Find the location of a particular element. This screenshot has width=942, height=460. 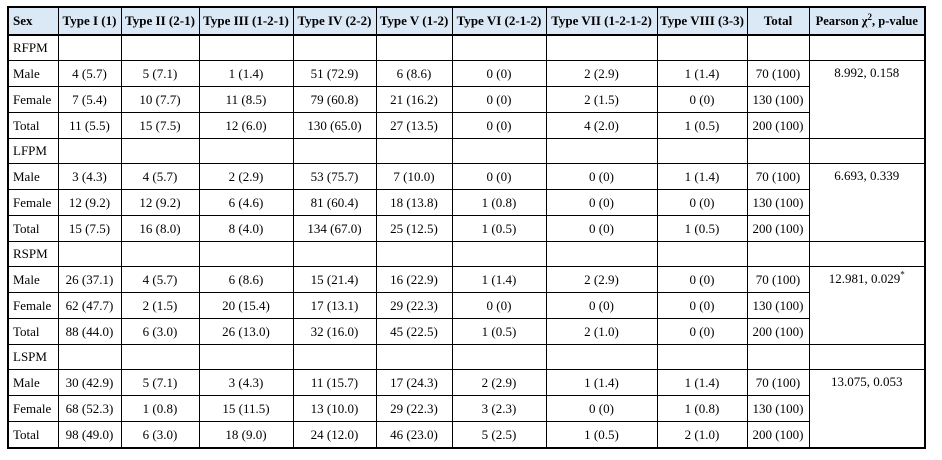

row-label-cell: Total is located at coordinates (33, 228).